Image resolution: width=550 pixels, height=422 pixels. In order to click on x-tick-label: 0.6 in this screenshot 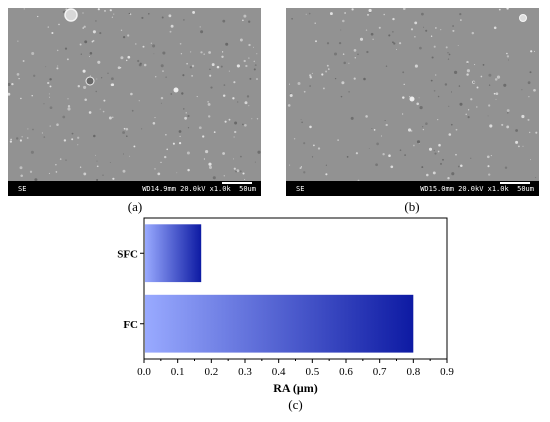, I will do `click(346, 372)`.